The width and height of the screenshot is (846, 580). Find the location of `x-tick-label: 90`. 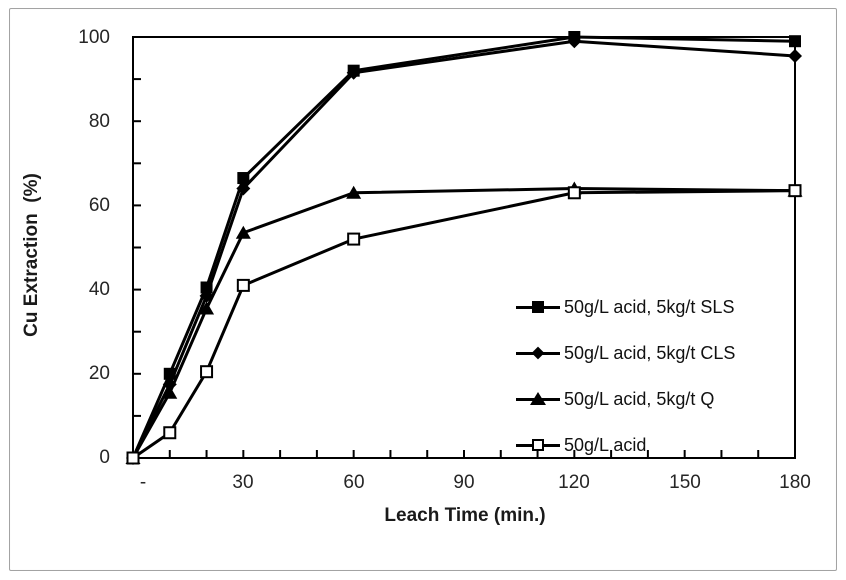

x-tick-label: 90 is located at coordinates (464, 482).